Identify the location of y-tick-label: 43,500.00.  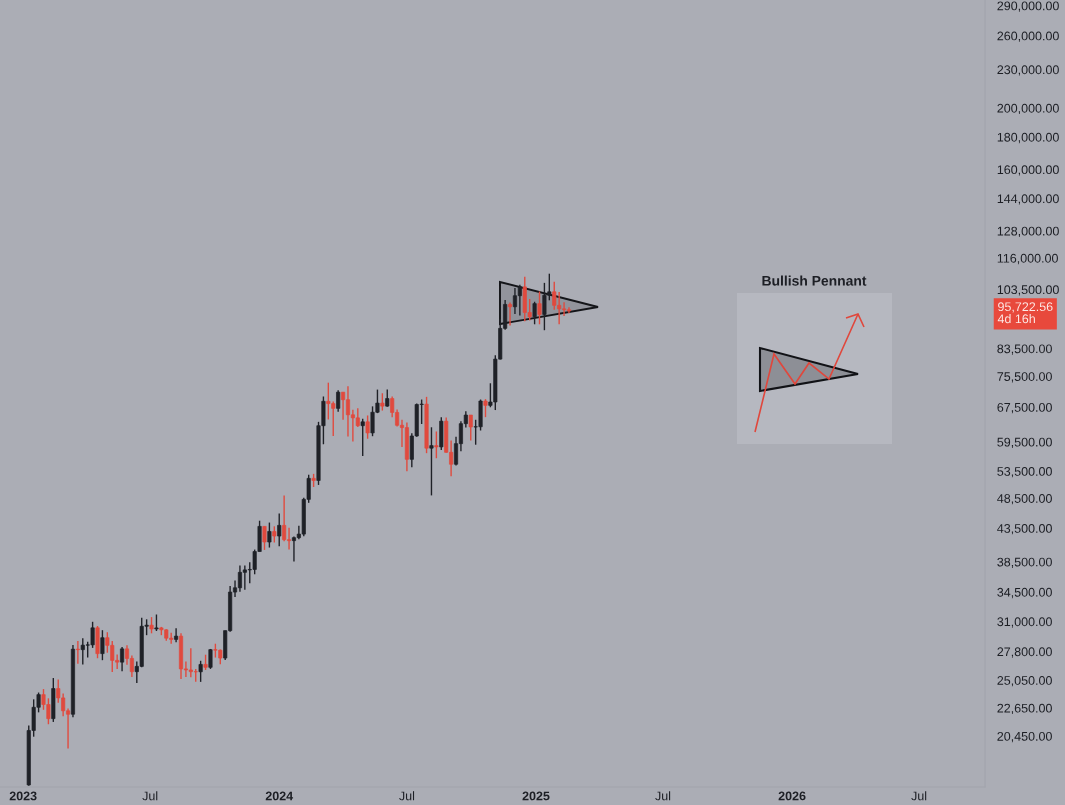
(1024, 529).